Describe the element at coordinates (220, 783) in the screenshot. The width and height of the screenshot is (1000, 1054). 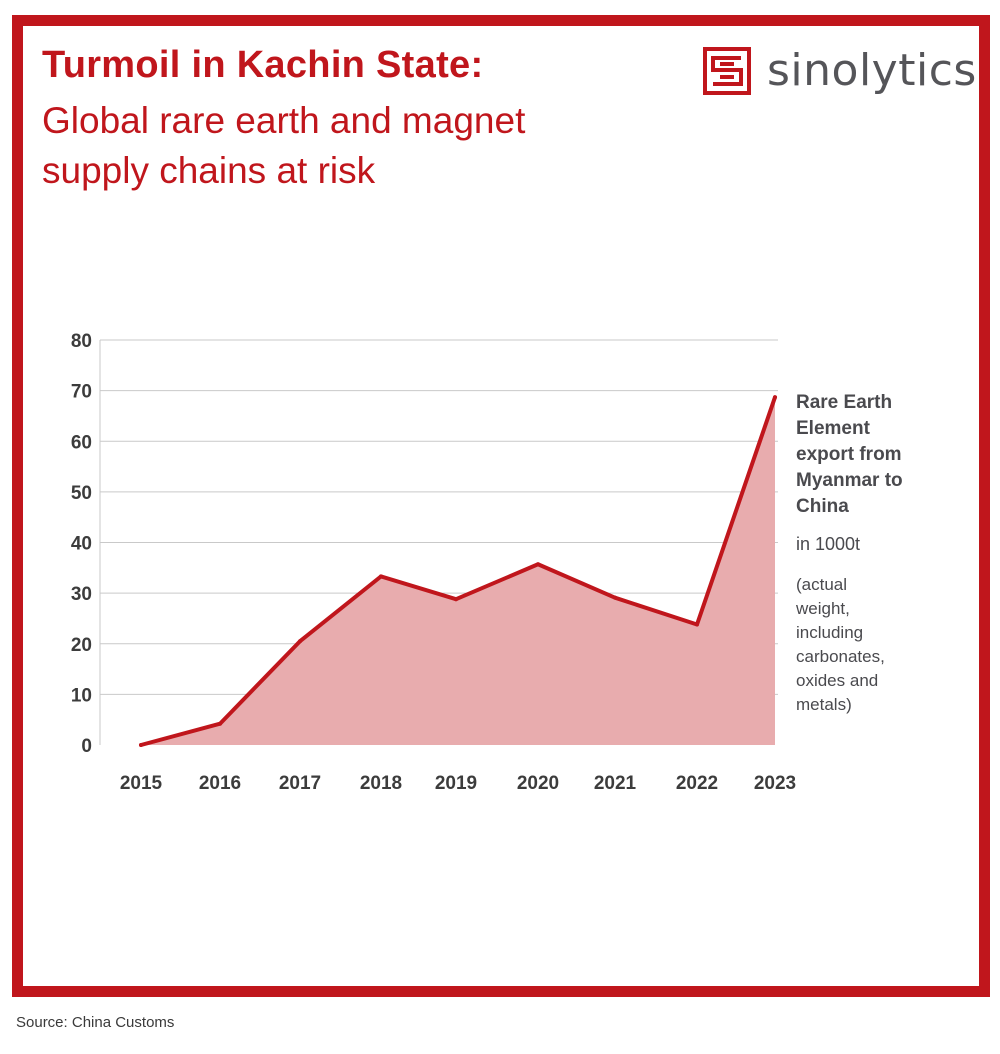
I see `x-tick-label: 2016` at that location.